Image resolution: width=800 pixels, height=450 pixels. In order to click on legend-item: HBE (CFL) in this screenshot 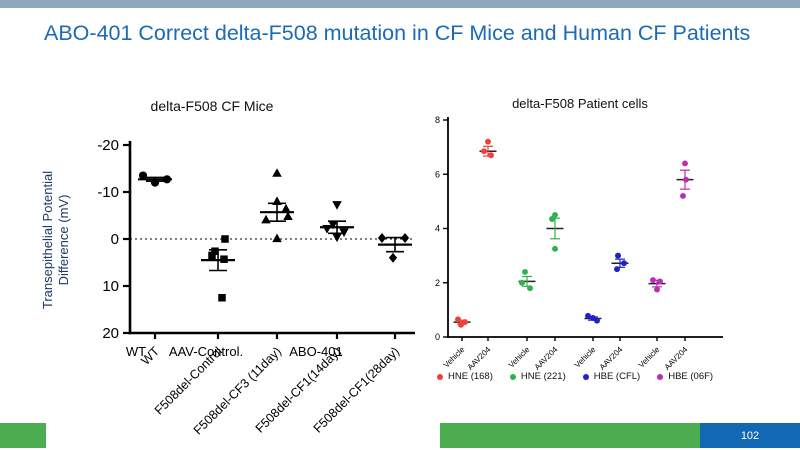, I will do `click(611, 376)`.